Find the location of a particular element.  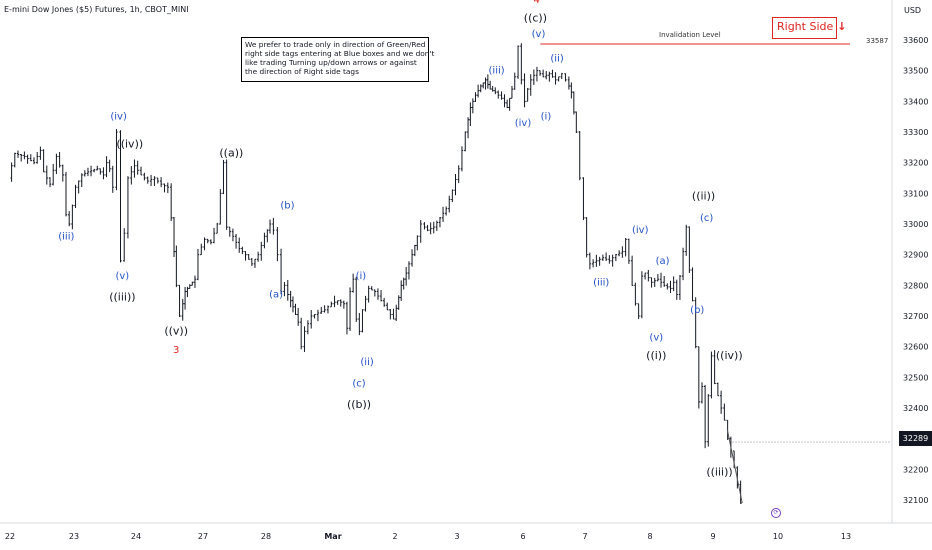

right-side-tag: Right Side ↓ is located at coordinates (809, 28).